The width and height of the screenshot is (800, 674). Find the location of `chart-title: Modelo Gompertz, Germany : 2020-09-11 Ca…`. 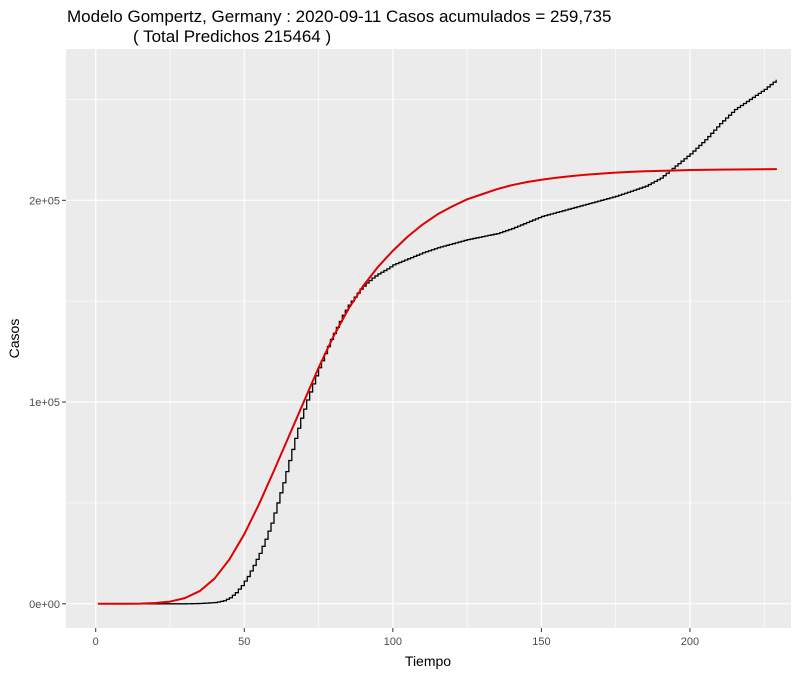

chart-title: Modelo Gompertz, Germany : 2020-09-11 Ca… is located at coordinates (339, 16).